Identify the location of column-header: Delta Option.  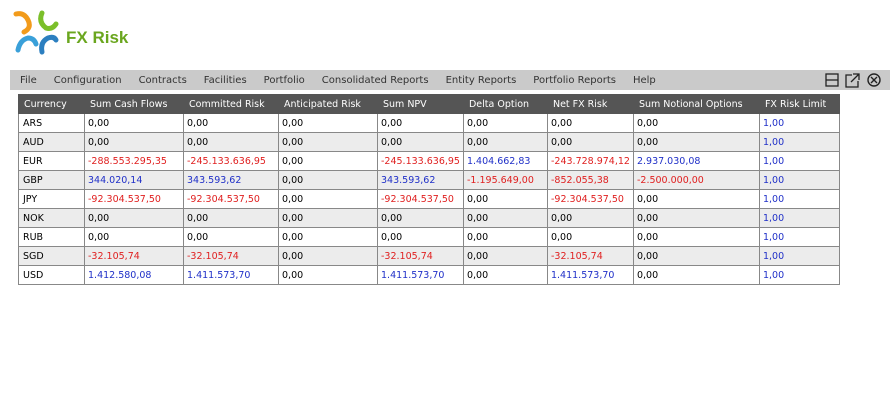
(505, 104).